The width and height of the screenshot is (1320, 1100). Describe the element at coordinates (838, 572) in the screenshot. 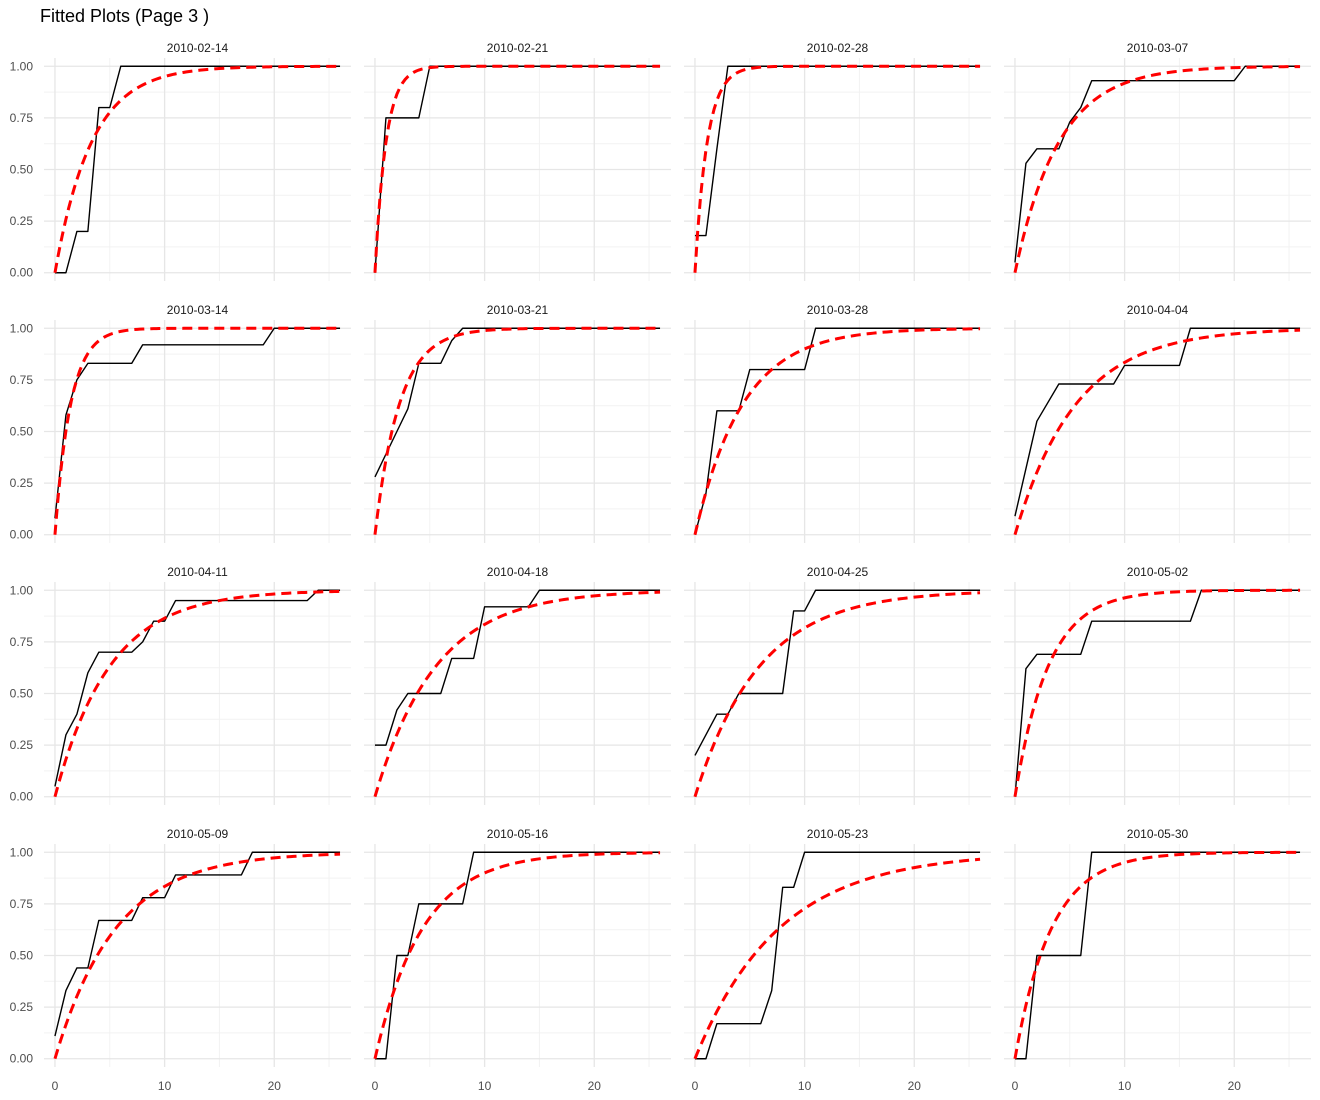

I see `panel-title: 2010-04-25` at that location.